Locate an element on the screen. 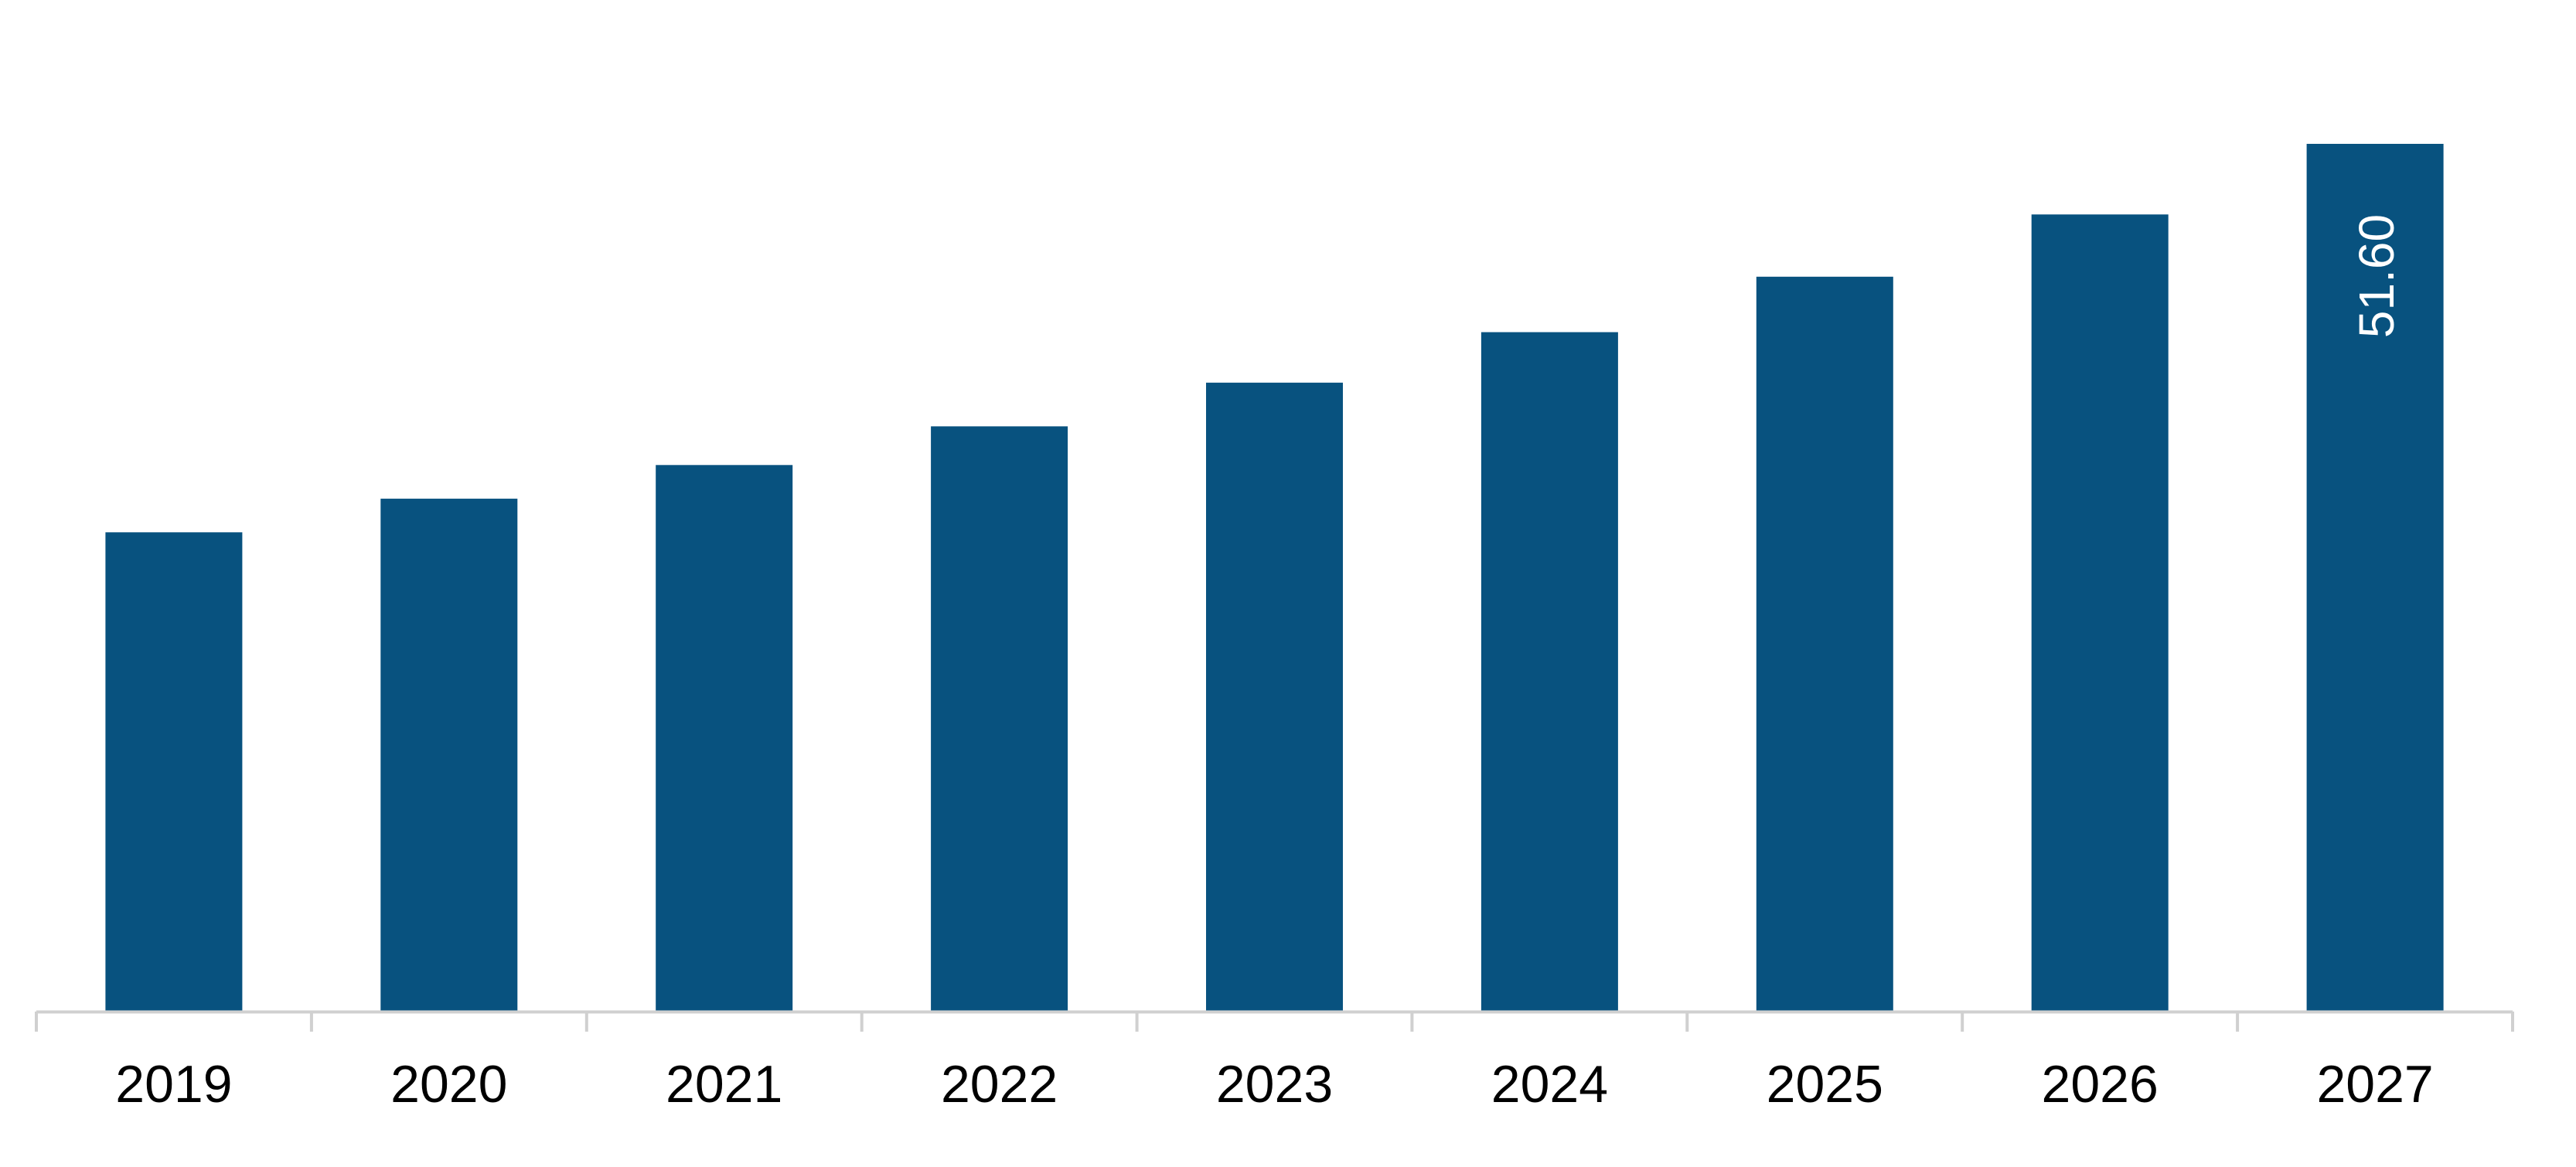 This screenshot has height=1167, width=2576. bar-2026 is located at coordinates (2100, 613).